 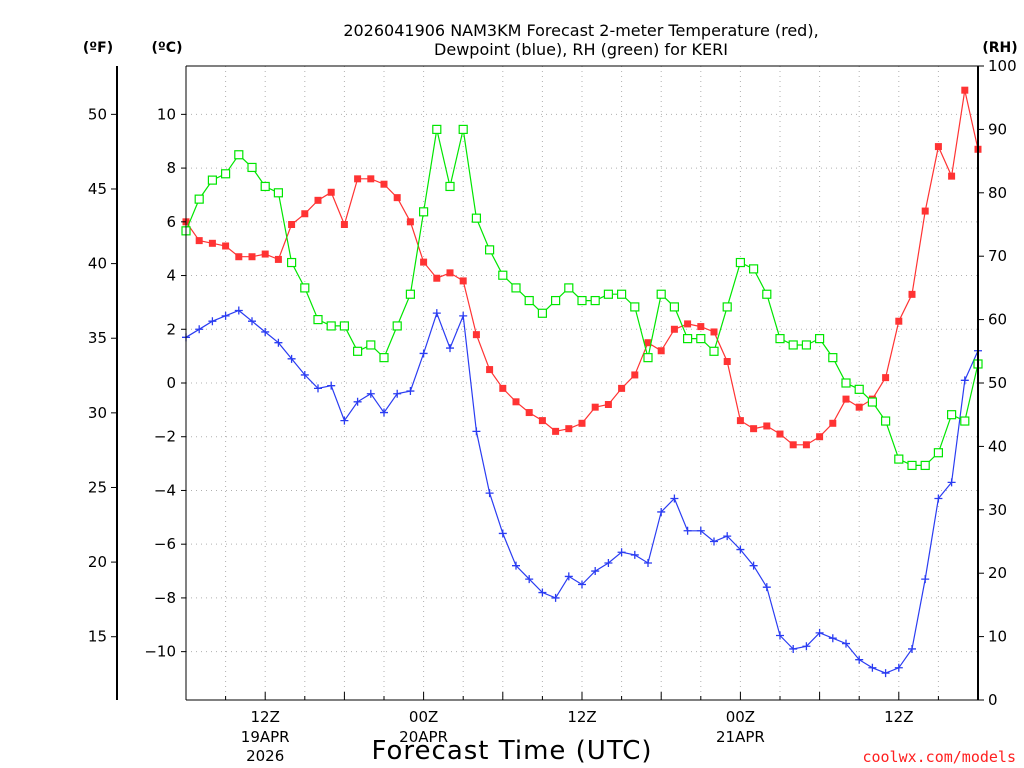 I want to click on fahrenheit-tick-label: 50, so click(x=97, y=114).